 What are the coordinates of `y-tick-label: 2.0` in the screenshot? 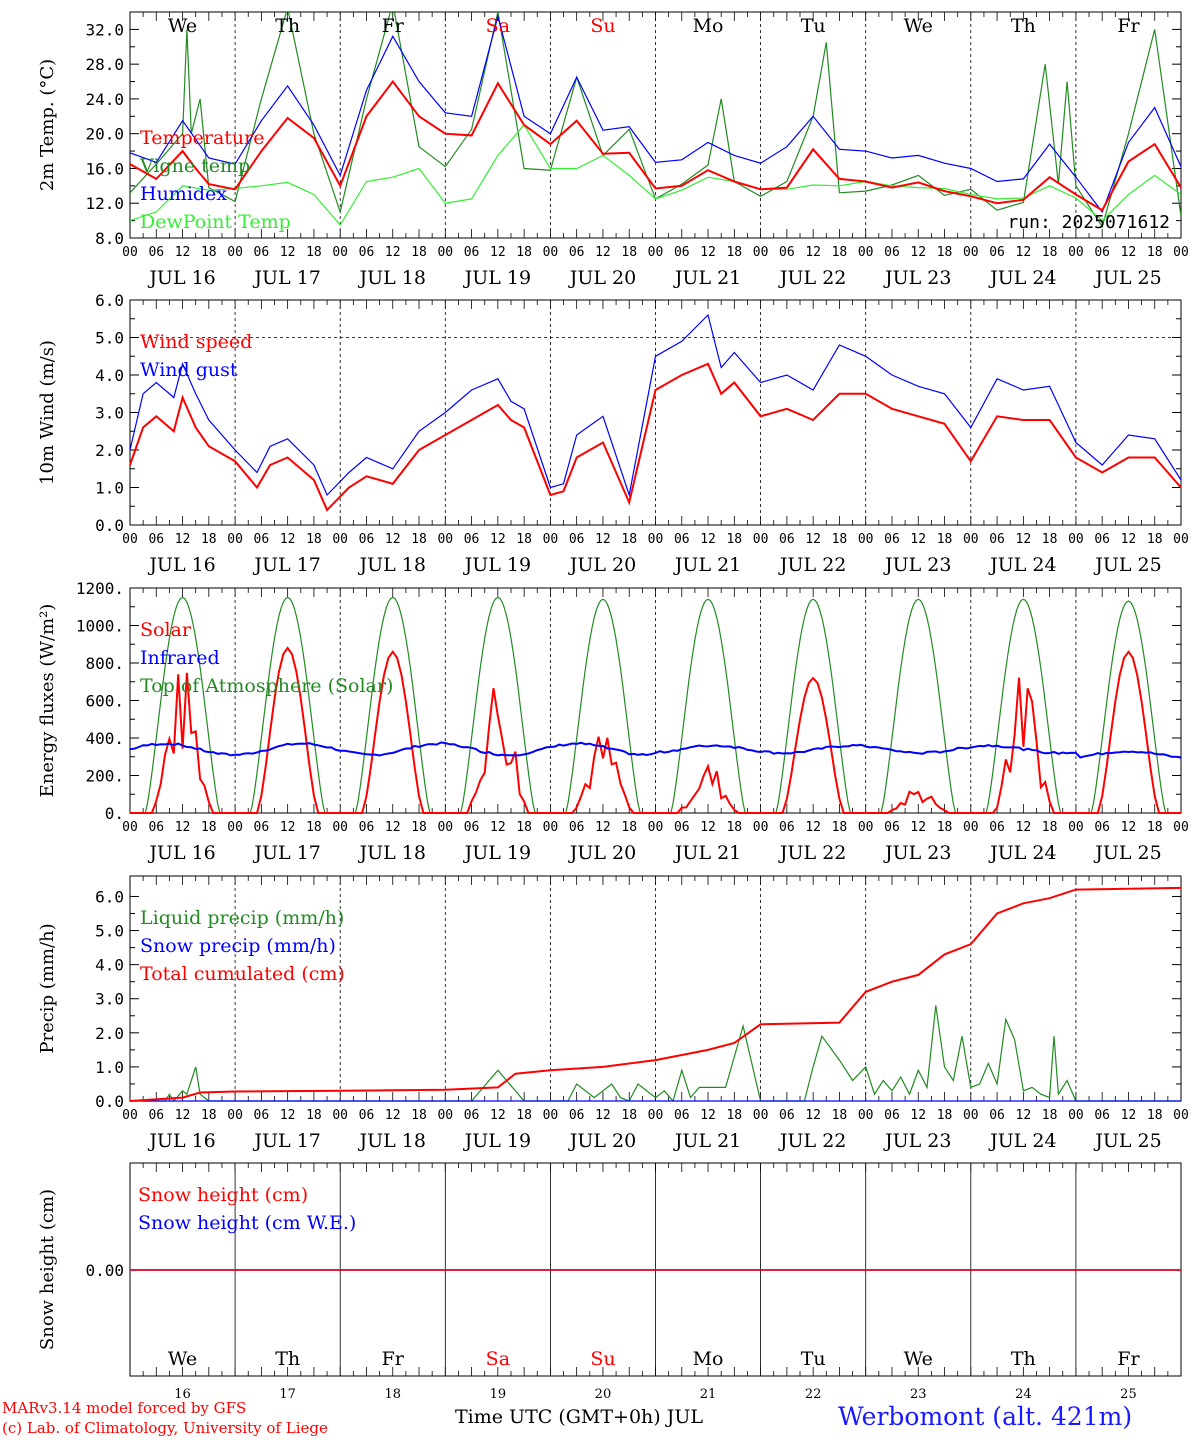 It's located at (109, 450).